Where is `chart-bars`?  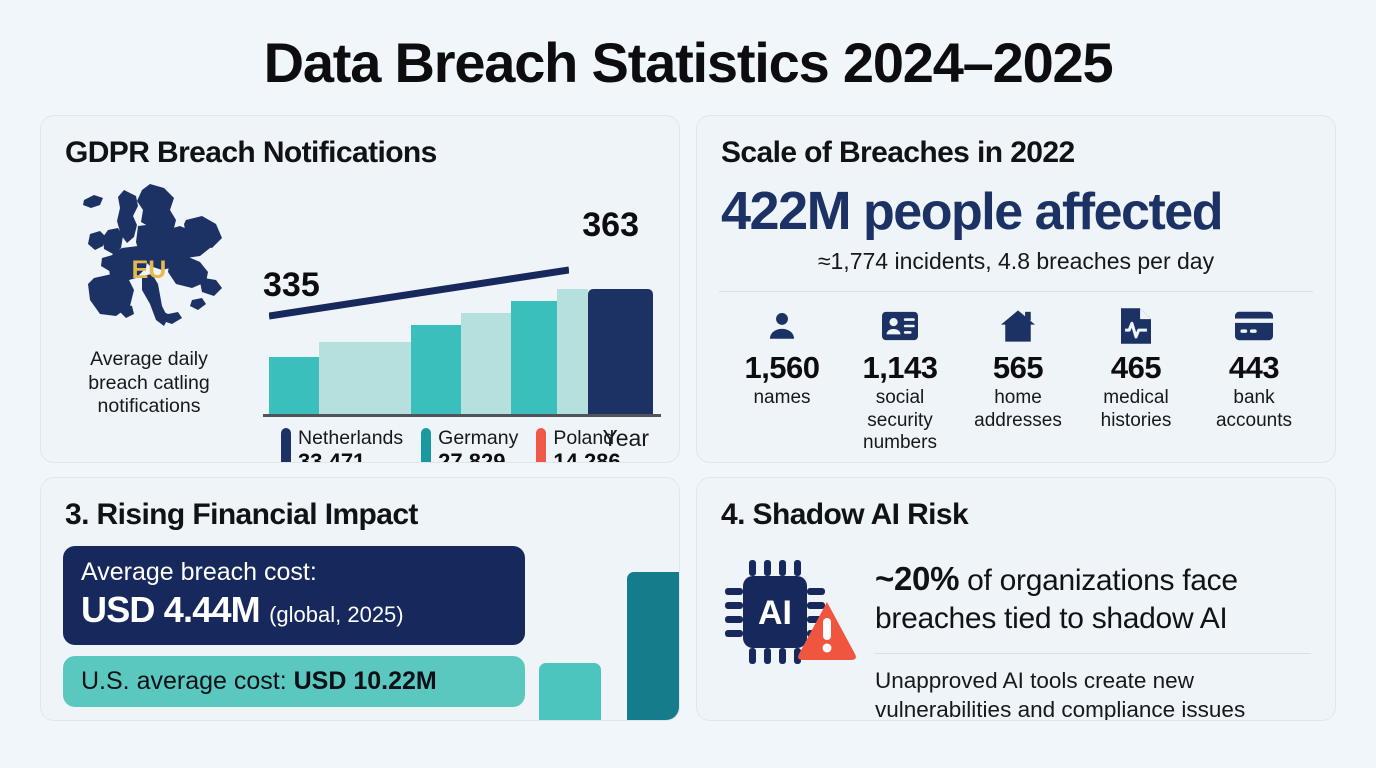 chart-bars is located at coordinates (461, 339).